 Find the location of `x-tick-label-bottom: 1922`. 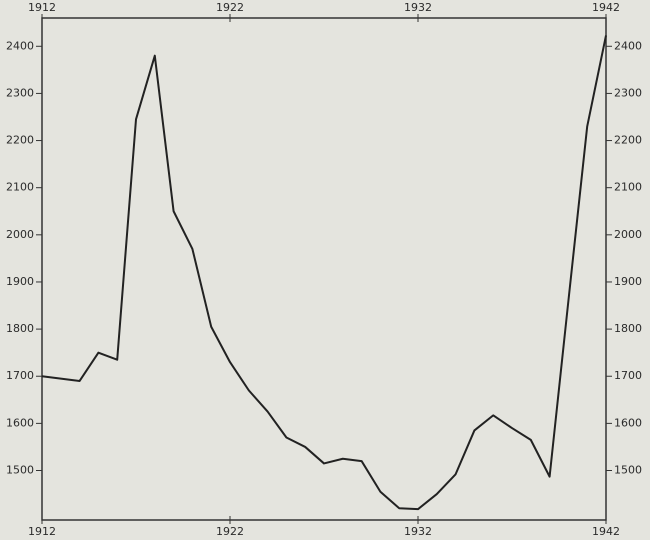

x-tick-label-bottom: 1922 is located at coordinates (230, 531).